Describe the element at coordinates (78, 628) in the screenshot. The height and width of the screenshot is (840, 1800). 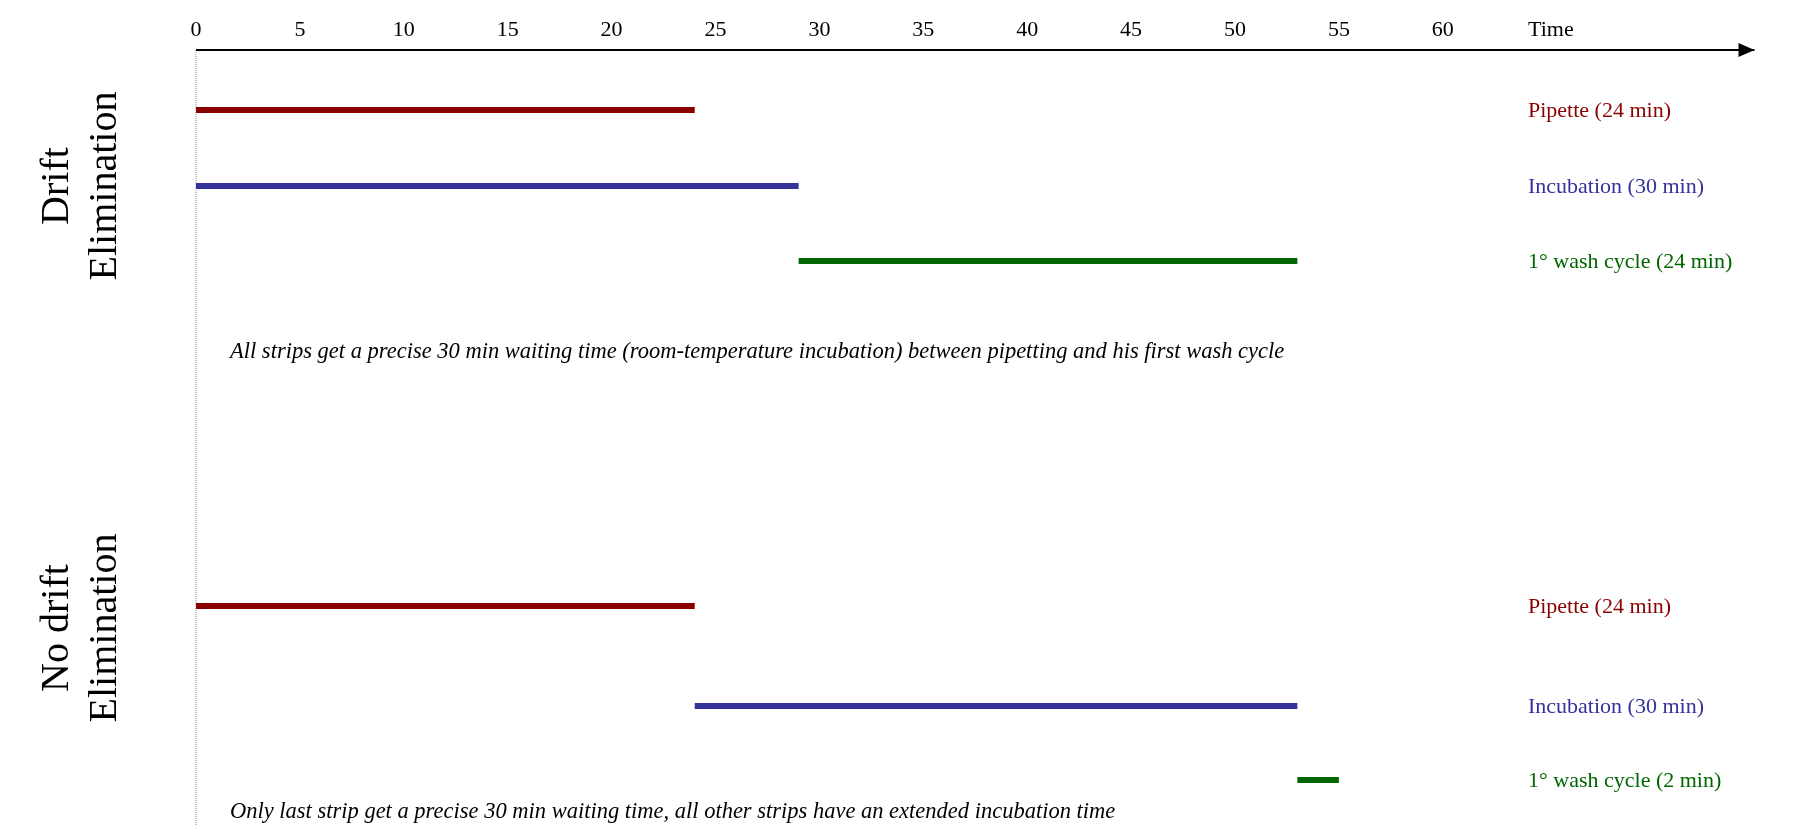
I see `text: No drift Elimination` at that location.